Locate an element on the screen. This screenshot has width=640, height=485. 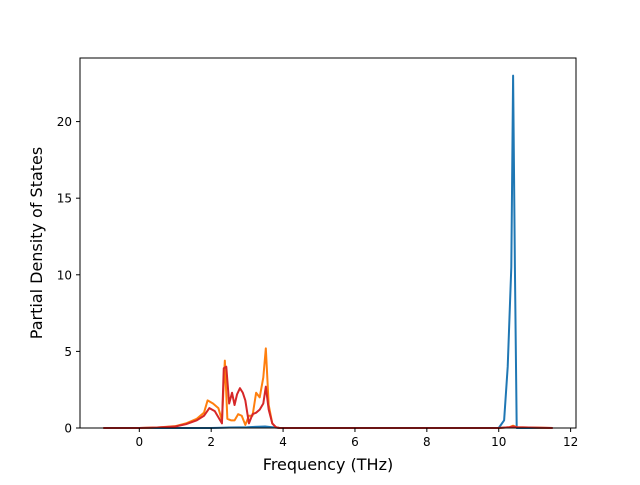
x-tick-label: 2 is located at coordinates (211, 442).